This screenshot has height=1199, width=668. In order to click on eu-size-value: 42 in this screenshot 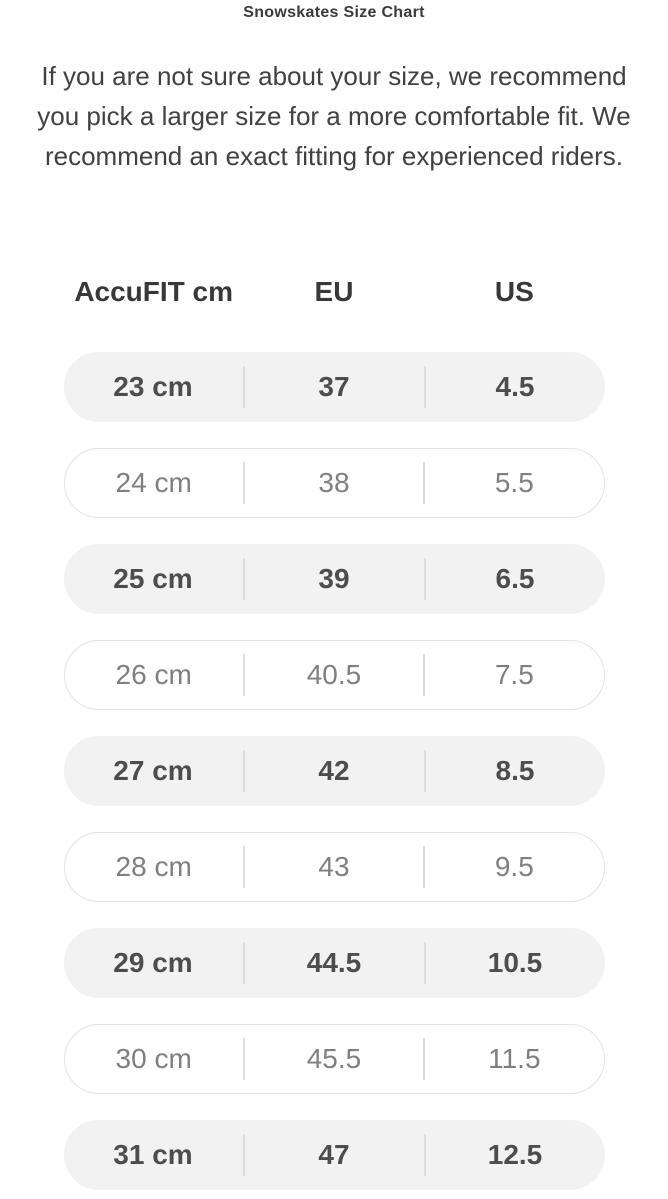, I will do `click(334, 770)`.